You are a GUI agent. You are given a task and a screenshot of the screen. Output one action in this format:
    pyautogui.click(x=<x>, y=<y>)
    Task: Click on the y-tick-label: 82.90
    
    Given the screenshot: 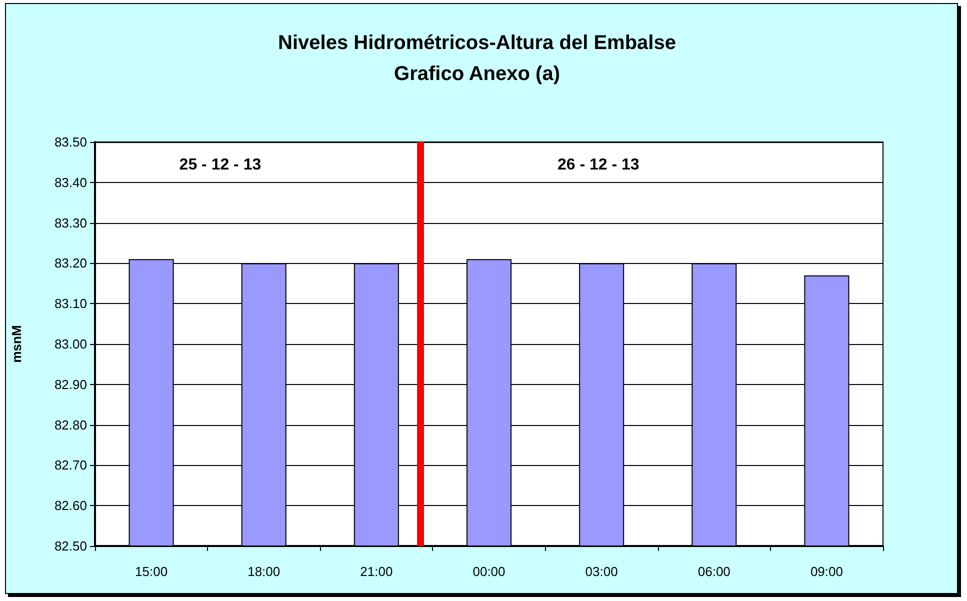 What is the action you would take?
    pyautogui.click(x=70, y=384)
    